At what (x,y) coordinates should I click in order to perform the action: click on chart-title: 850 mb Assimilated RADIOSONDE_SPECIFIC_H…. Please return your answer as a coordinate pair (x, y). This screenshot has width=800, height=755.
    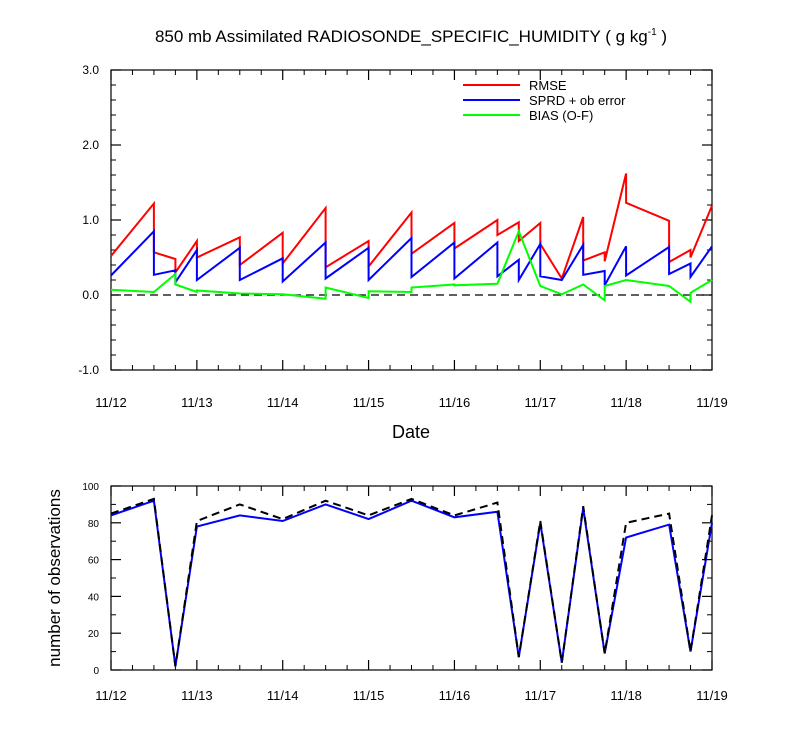
    Looking at the image, I should click on (411, 36).